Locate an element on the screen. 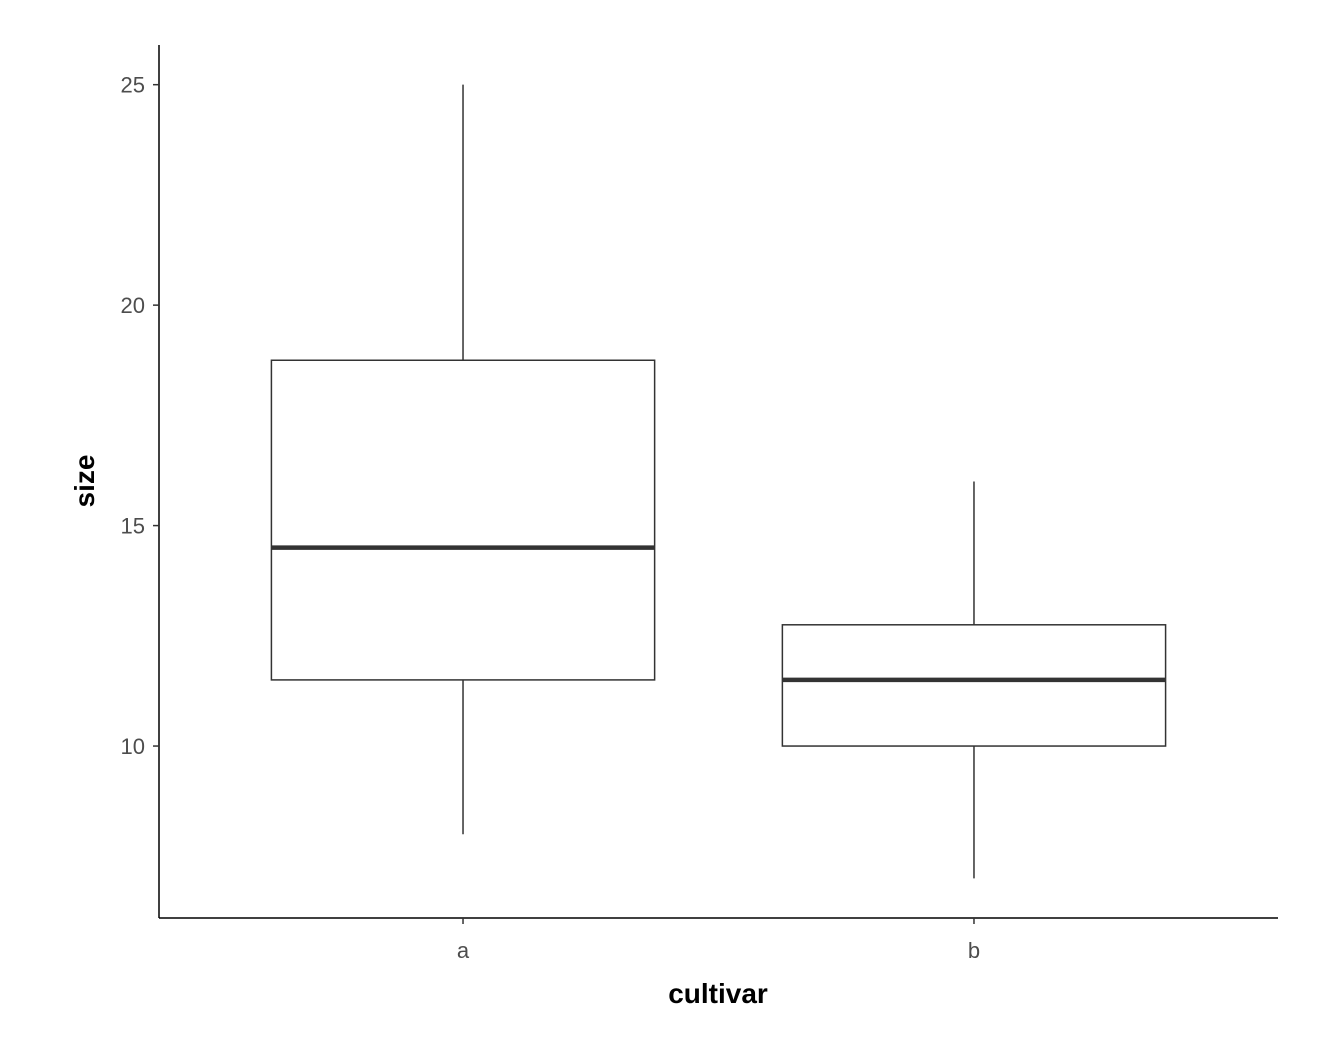  x-tick-label: a is located at coordinates (463, 950).